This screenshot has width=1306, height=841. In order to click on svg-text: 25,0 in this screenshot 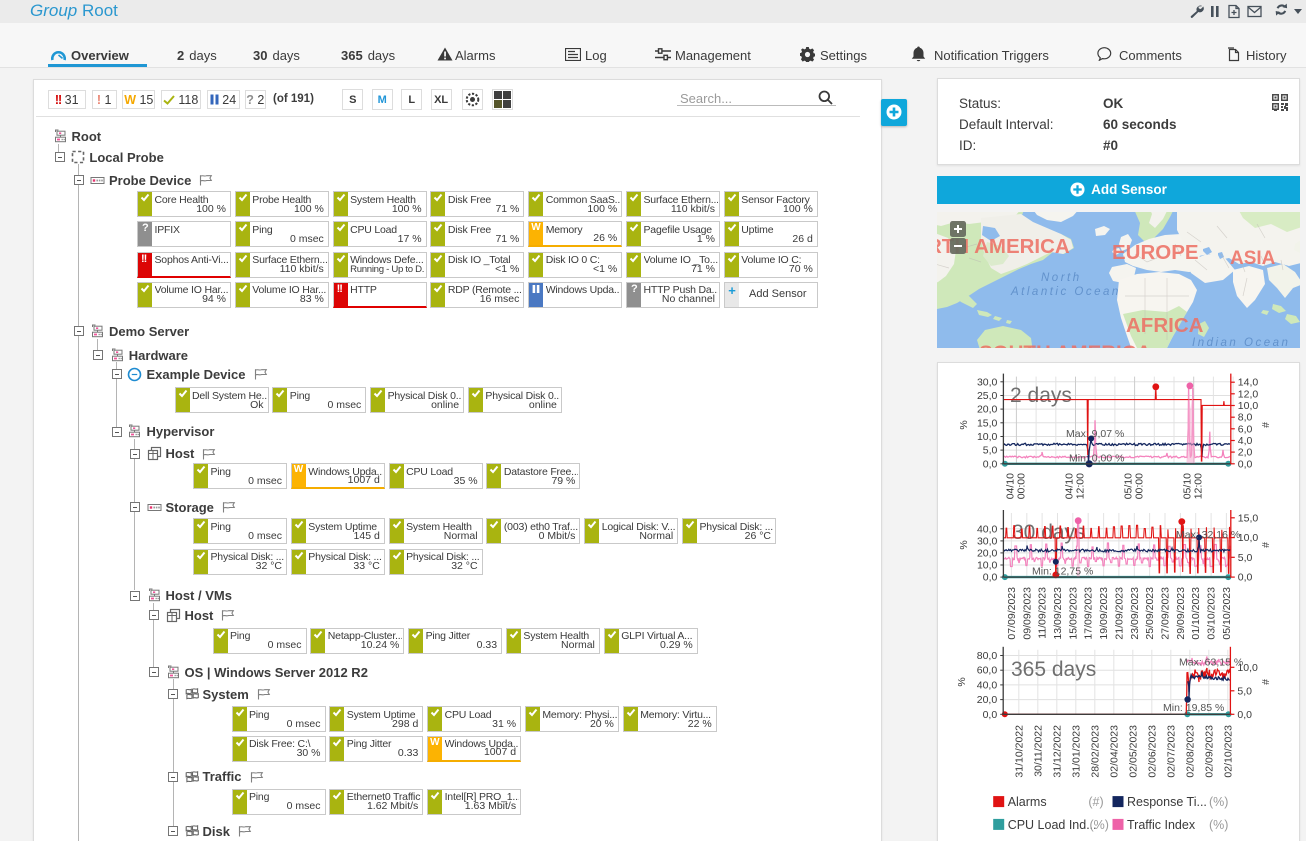, I will do `click(987, 396)`.